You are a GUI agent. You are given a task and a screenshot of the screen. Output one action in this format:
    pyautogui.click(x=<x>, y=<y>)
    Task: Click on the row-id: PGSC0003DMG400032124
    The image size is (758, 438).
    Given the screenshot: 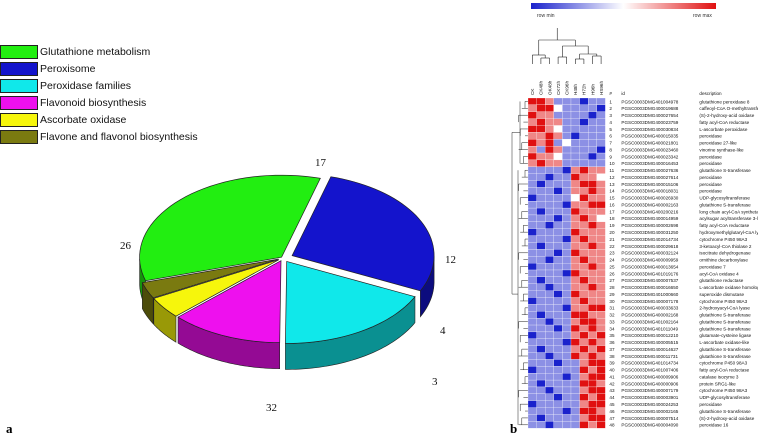 What is the action you would take?
    pyautogui.click(x=649, y=253)
    